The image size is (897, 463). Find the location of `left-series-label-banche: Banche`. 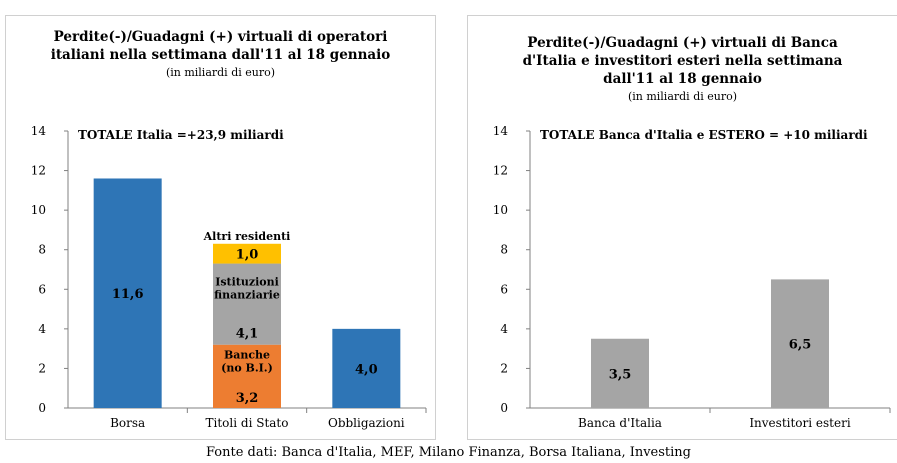

left-series-label-banche: Banche is located at coordinates (247, 355).